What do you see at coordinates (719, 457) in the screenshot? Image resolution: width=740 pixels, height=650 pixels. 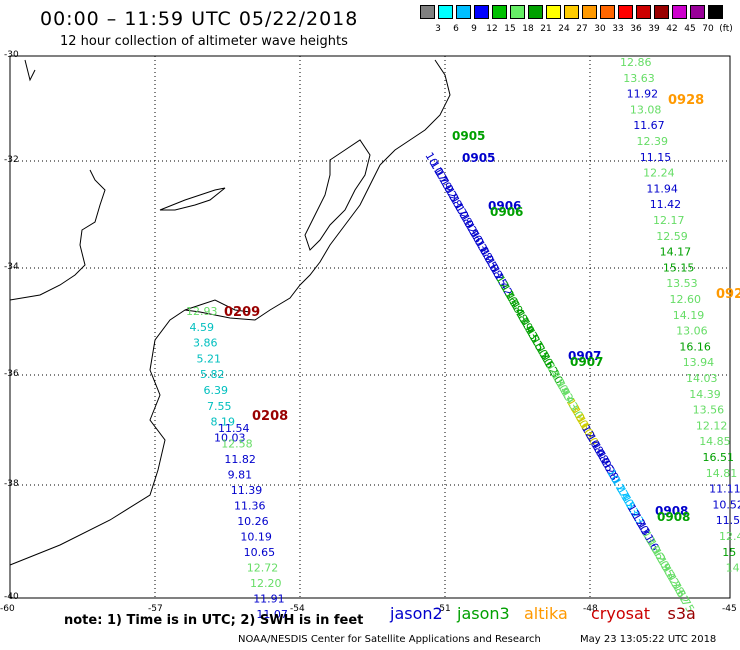 I see `wave-height-value: 16.51` at bounding box center [719, 457].